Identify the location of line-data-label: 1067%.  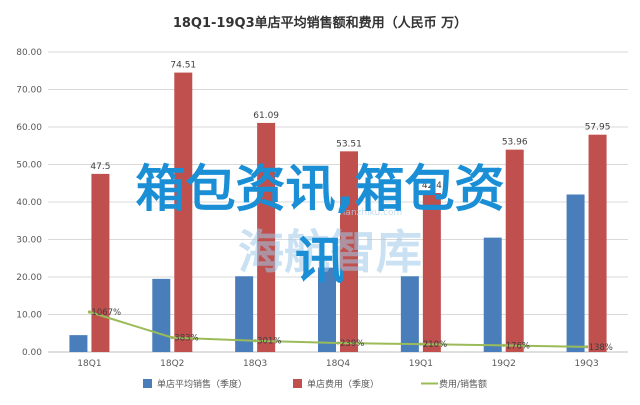
(106, 313).